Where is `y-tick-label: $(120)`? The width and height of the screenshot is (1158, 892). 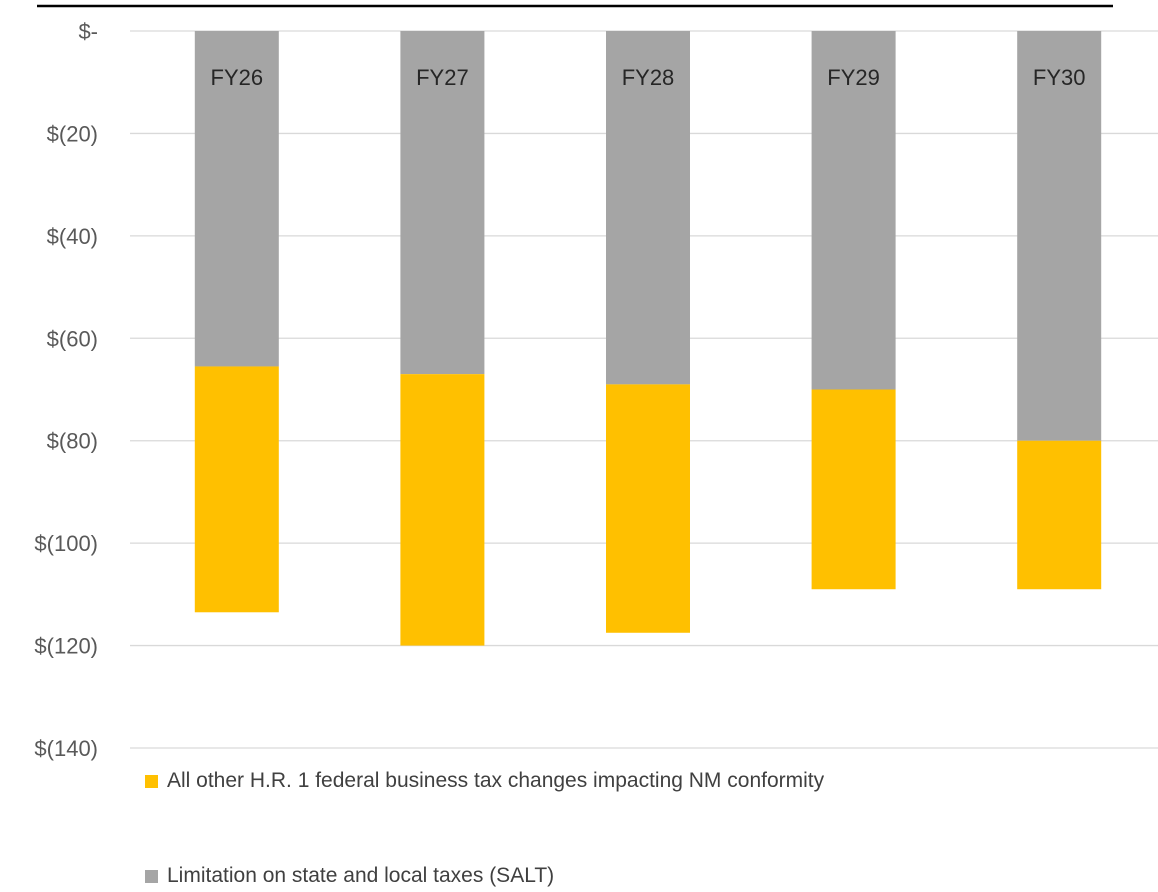
y-tick-label: $(120) is located at coordinates (66, 646).